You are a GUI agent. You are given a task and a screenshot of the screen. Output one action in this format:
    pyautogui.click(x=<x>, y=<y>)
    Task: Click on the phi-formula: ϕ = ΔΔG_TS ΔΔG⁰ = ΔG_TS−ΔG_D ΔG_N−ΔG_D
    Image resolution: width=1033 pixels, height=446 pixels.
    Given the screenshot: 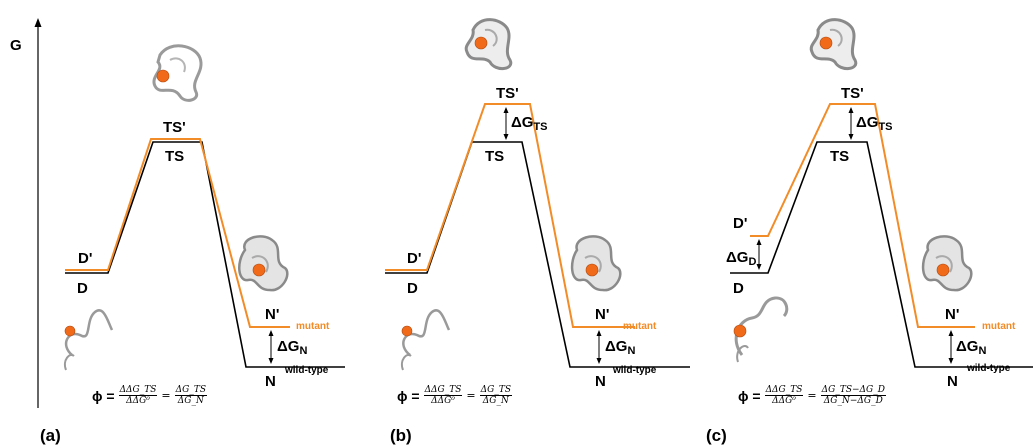 What is the action you would take?
    pyautogui.click(x=812, y=396)
    